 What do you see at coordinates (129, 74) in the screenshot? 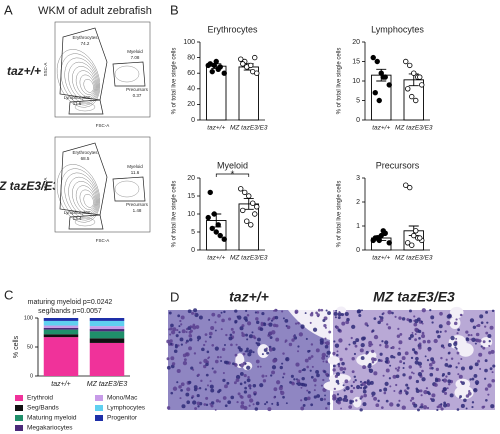
I see `gate` at bounding box center [129, 74].